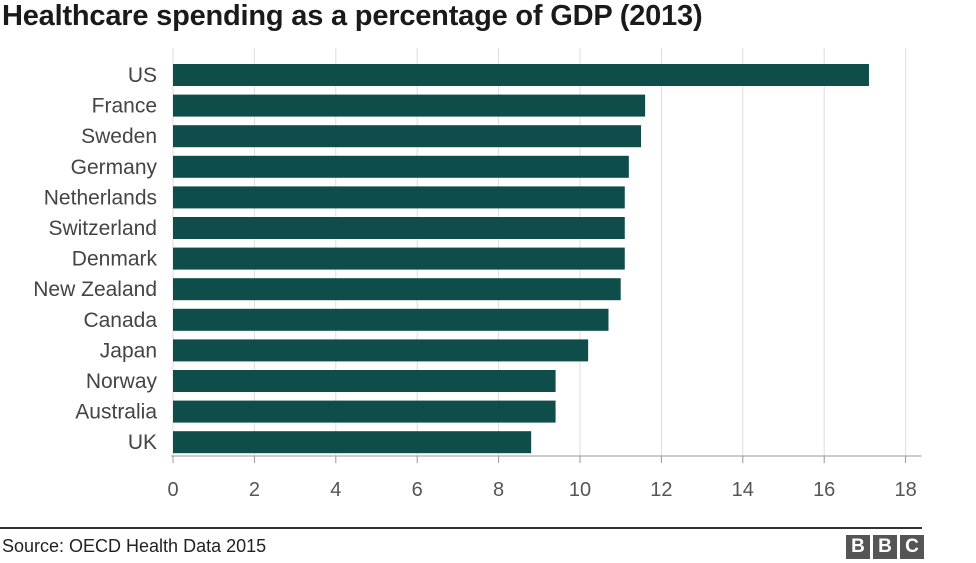  Describe the element at coordinates (142, 75) in the screenshot. I see `category-label: US` at that location.